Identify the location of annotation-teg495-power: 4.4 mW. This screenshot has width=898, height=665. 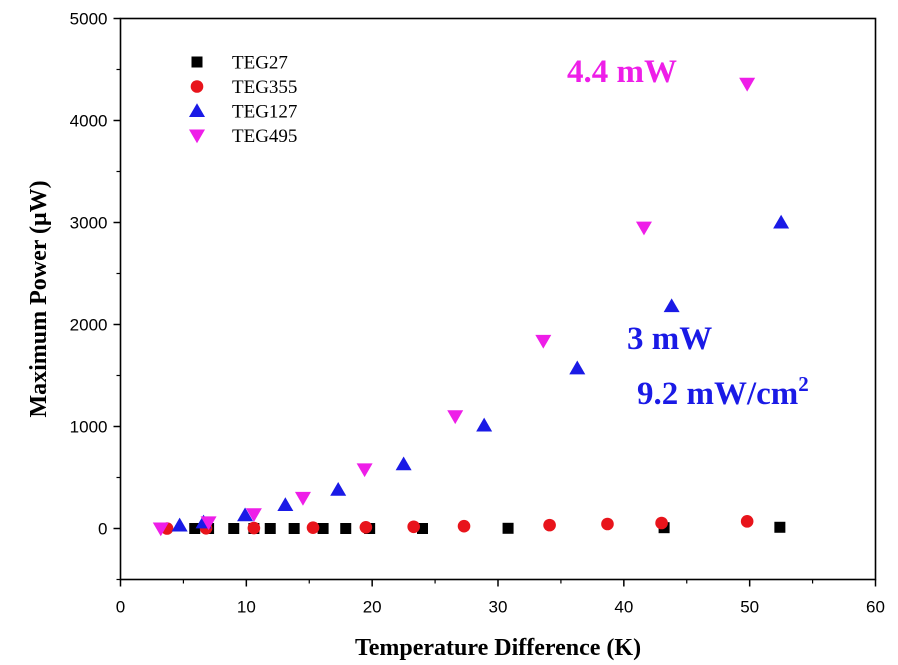
(622, 72).